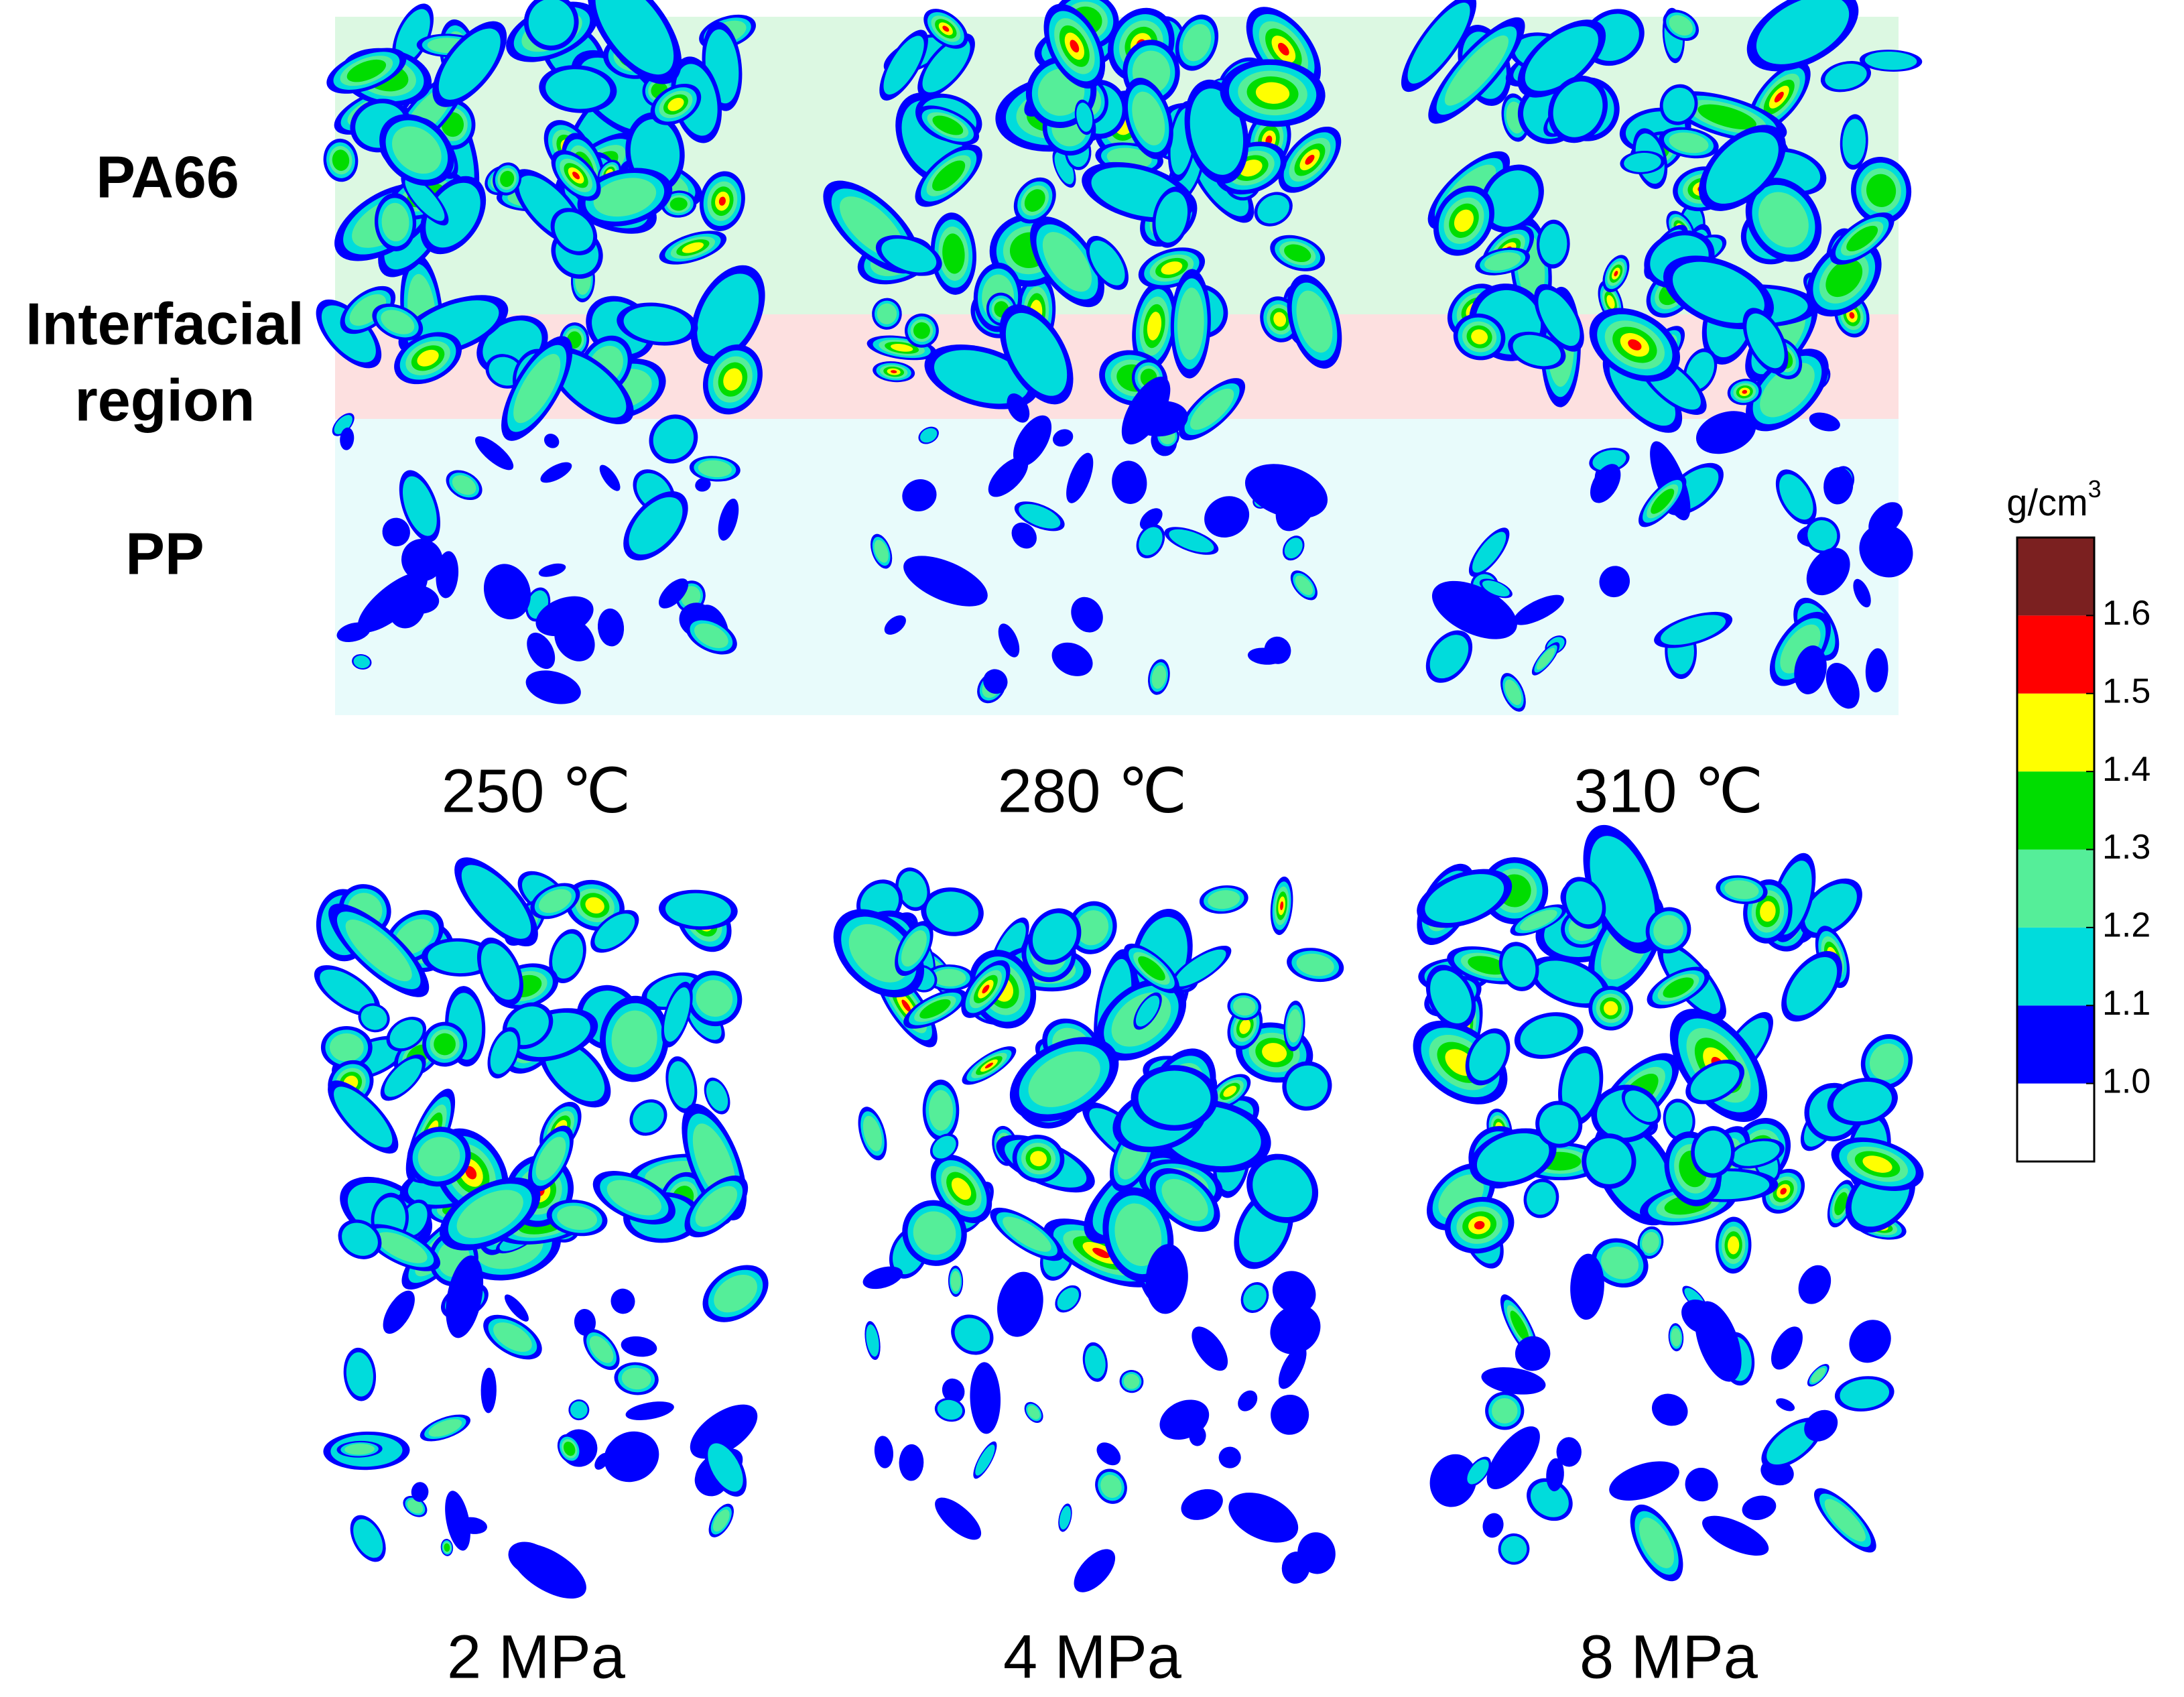  What do you see at coordinates (2055, 1122) in the screenshot?
I see `colorbar-band` at bounding box center [2055, 1122].